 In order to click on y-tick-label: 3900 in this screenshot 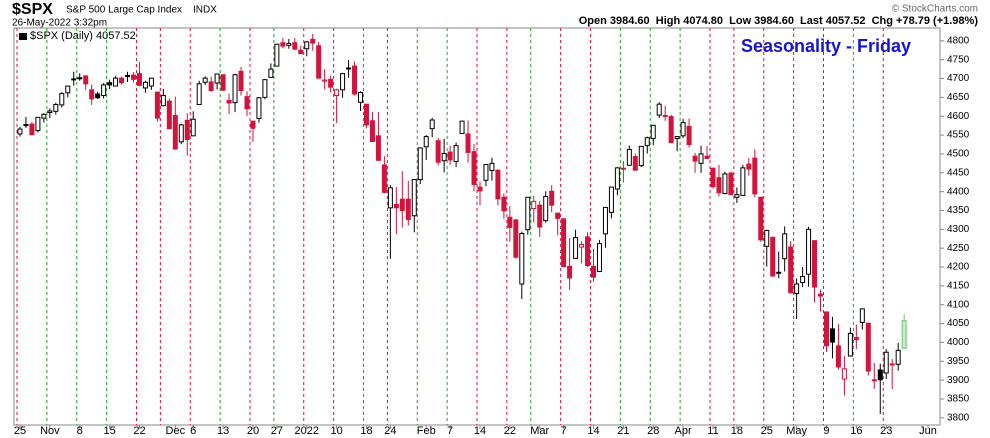, I will do `click(958, 380)`.